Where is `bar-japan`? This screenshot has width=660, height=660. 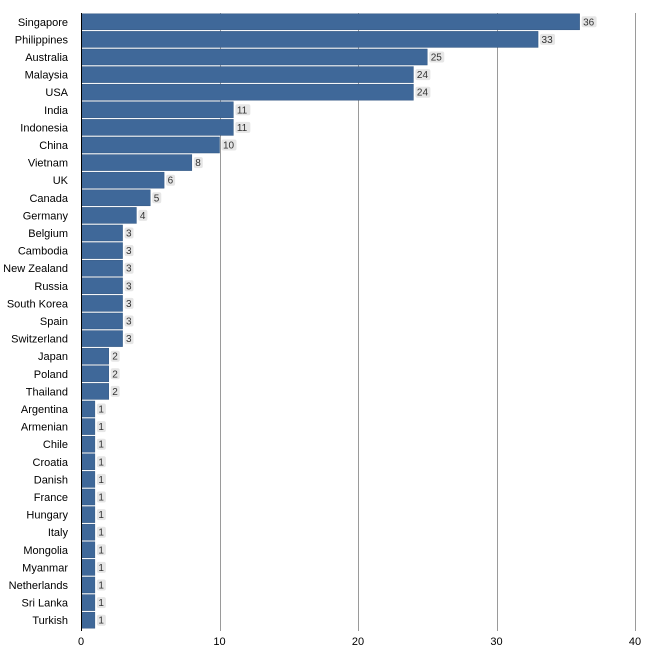
bar-japan is located at coordinates (95, 356).